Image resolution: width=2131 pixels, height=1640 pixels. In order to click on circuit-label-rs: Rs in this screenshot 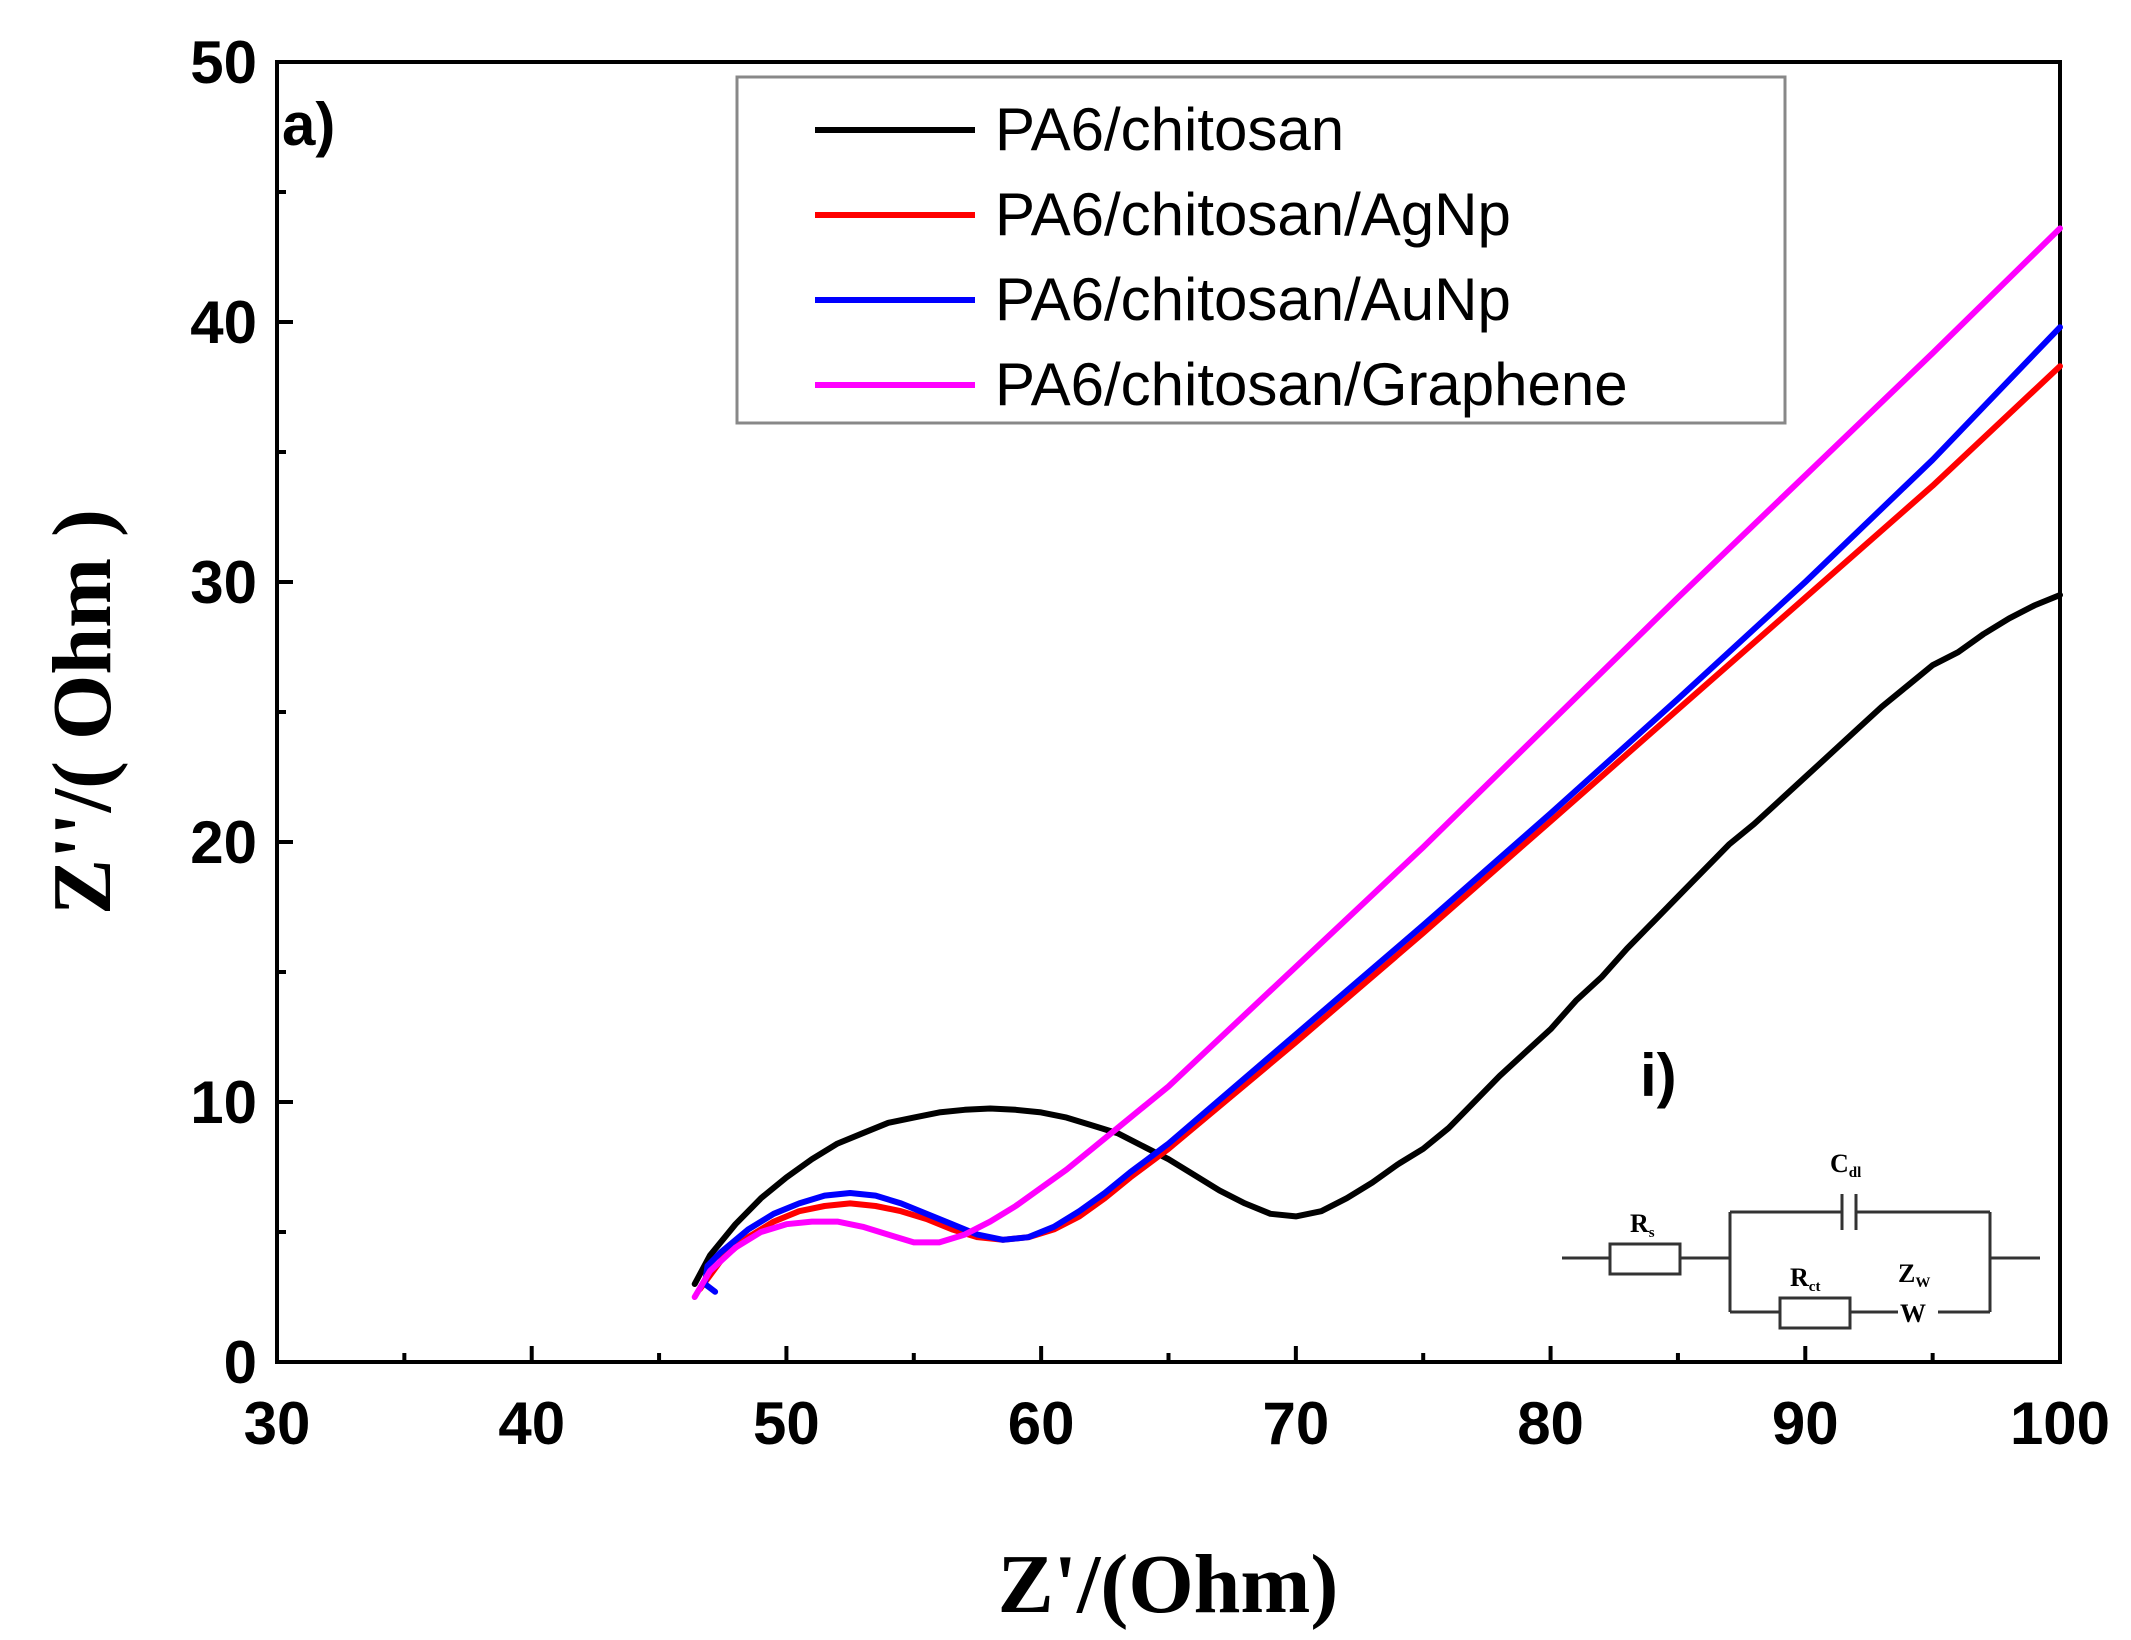, I will do `click(1642, 1225)`.